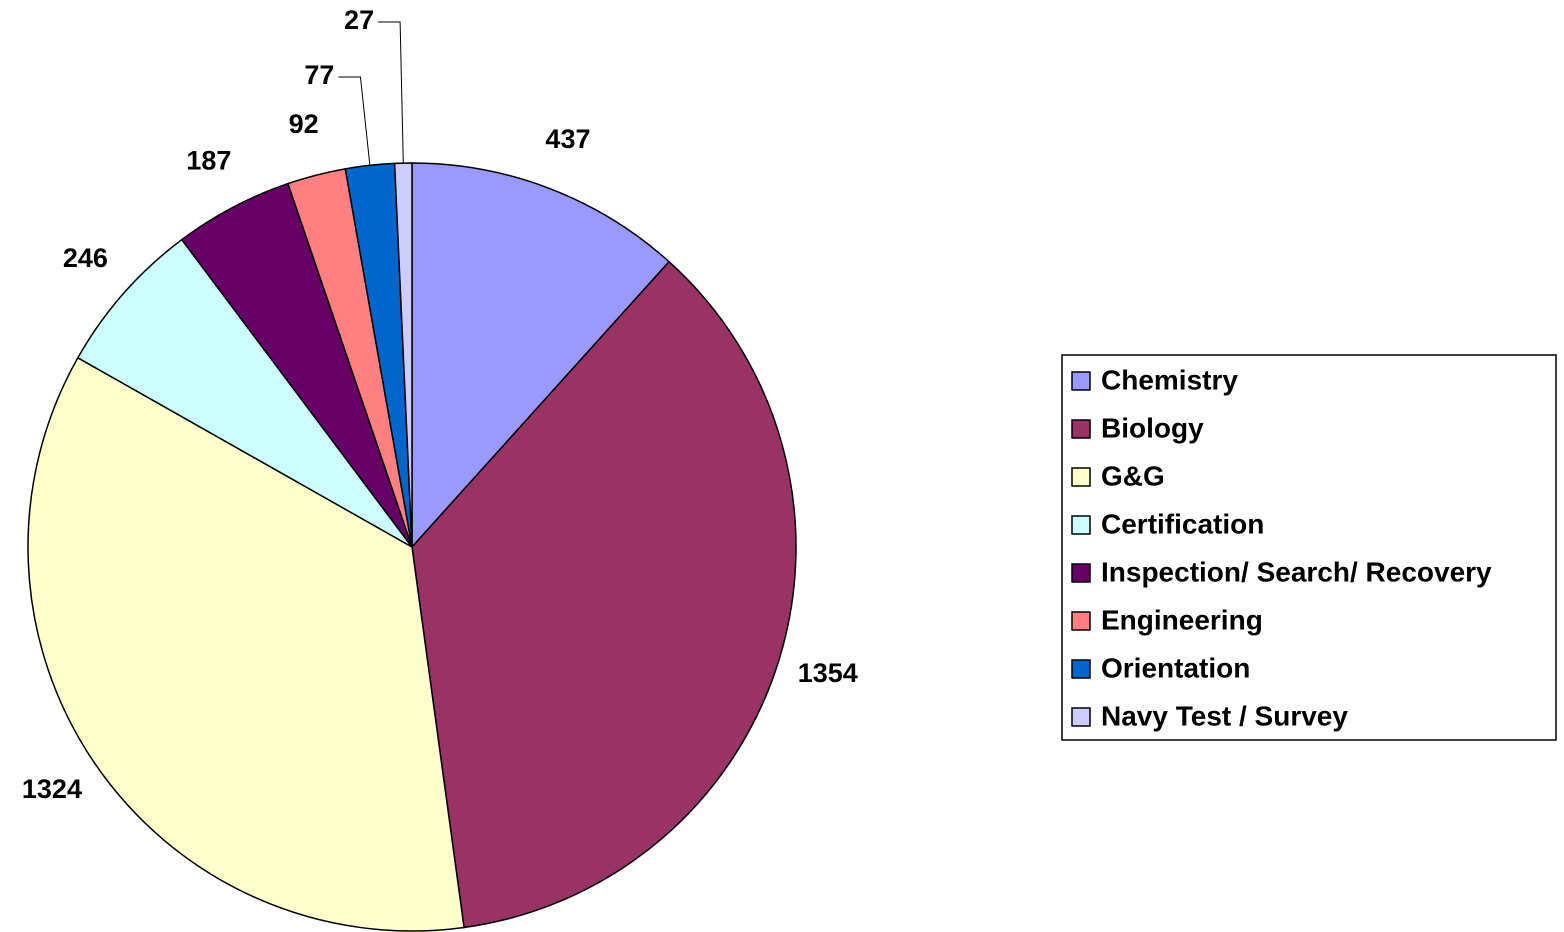 The width and height of the screenshot is (1564, 932). Describe the element at coordinates (1224, 715) in the screenshot. I see `legend-label: Navy Test / Survey` at that location.